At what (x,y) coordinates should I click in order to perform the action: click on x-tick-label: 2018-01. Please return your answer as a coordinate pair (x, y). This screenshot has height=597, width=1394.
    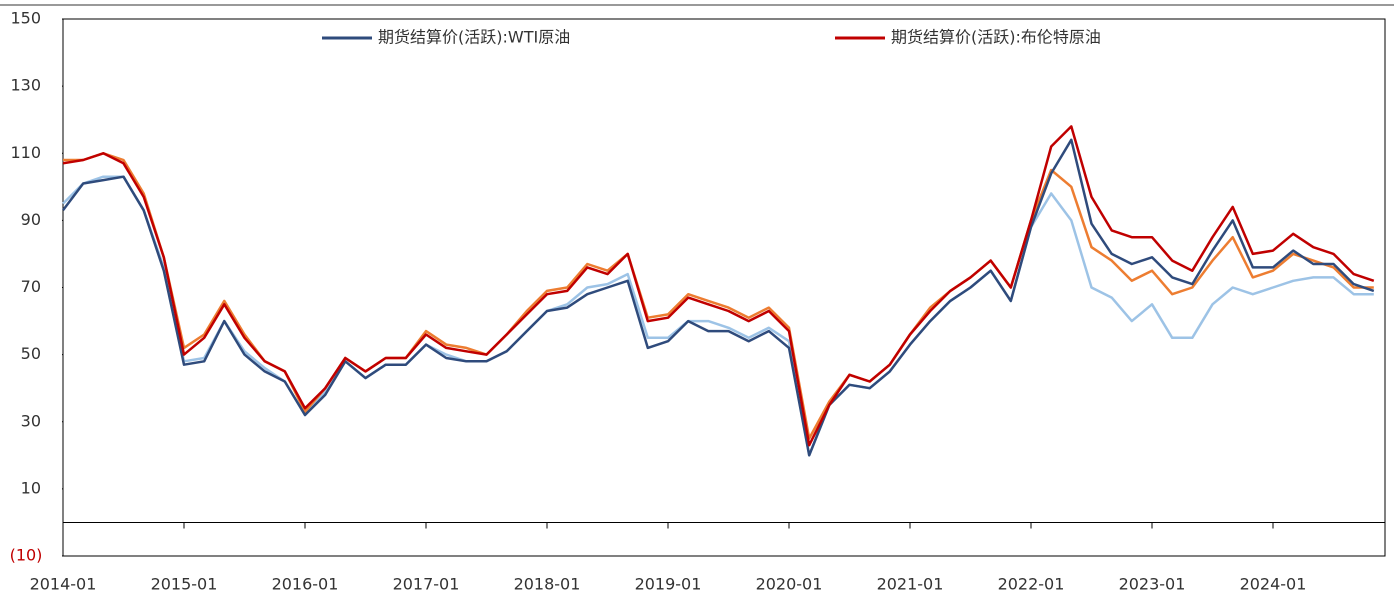
    Looking at the image, I should click on (547, 584).